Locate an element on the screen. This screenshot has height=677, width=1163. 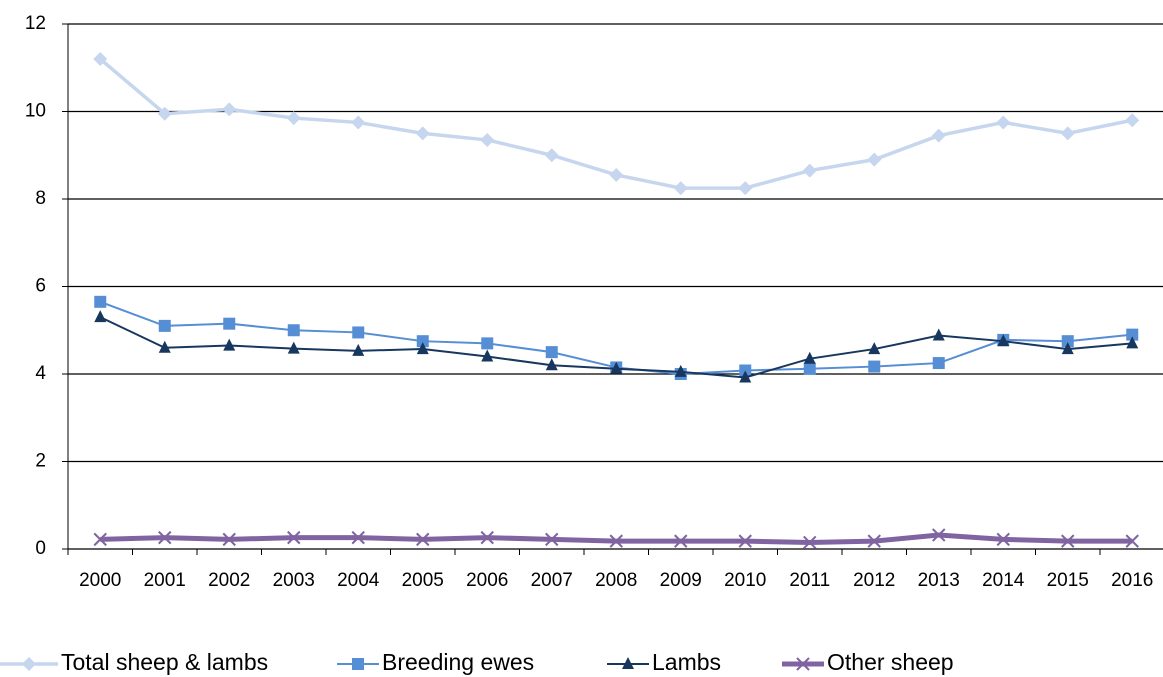
y-tick-label: 8 is located at coordinates (40, 198).